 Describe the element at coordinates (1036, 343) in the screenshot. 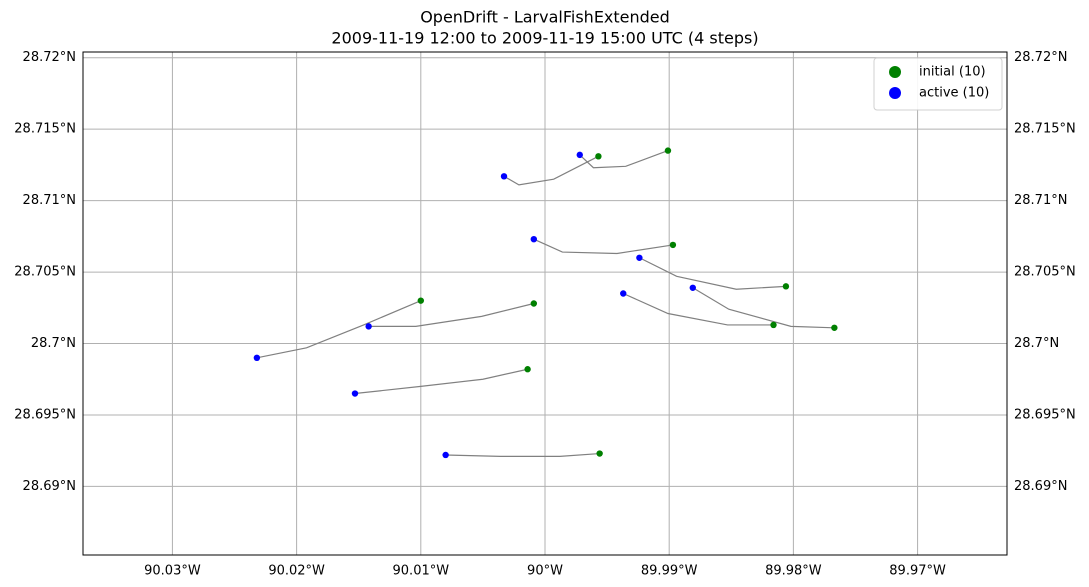

I see `y-tick-label-right: 28.7°N` at that location.